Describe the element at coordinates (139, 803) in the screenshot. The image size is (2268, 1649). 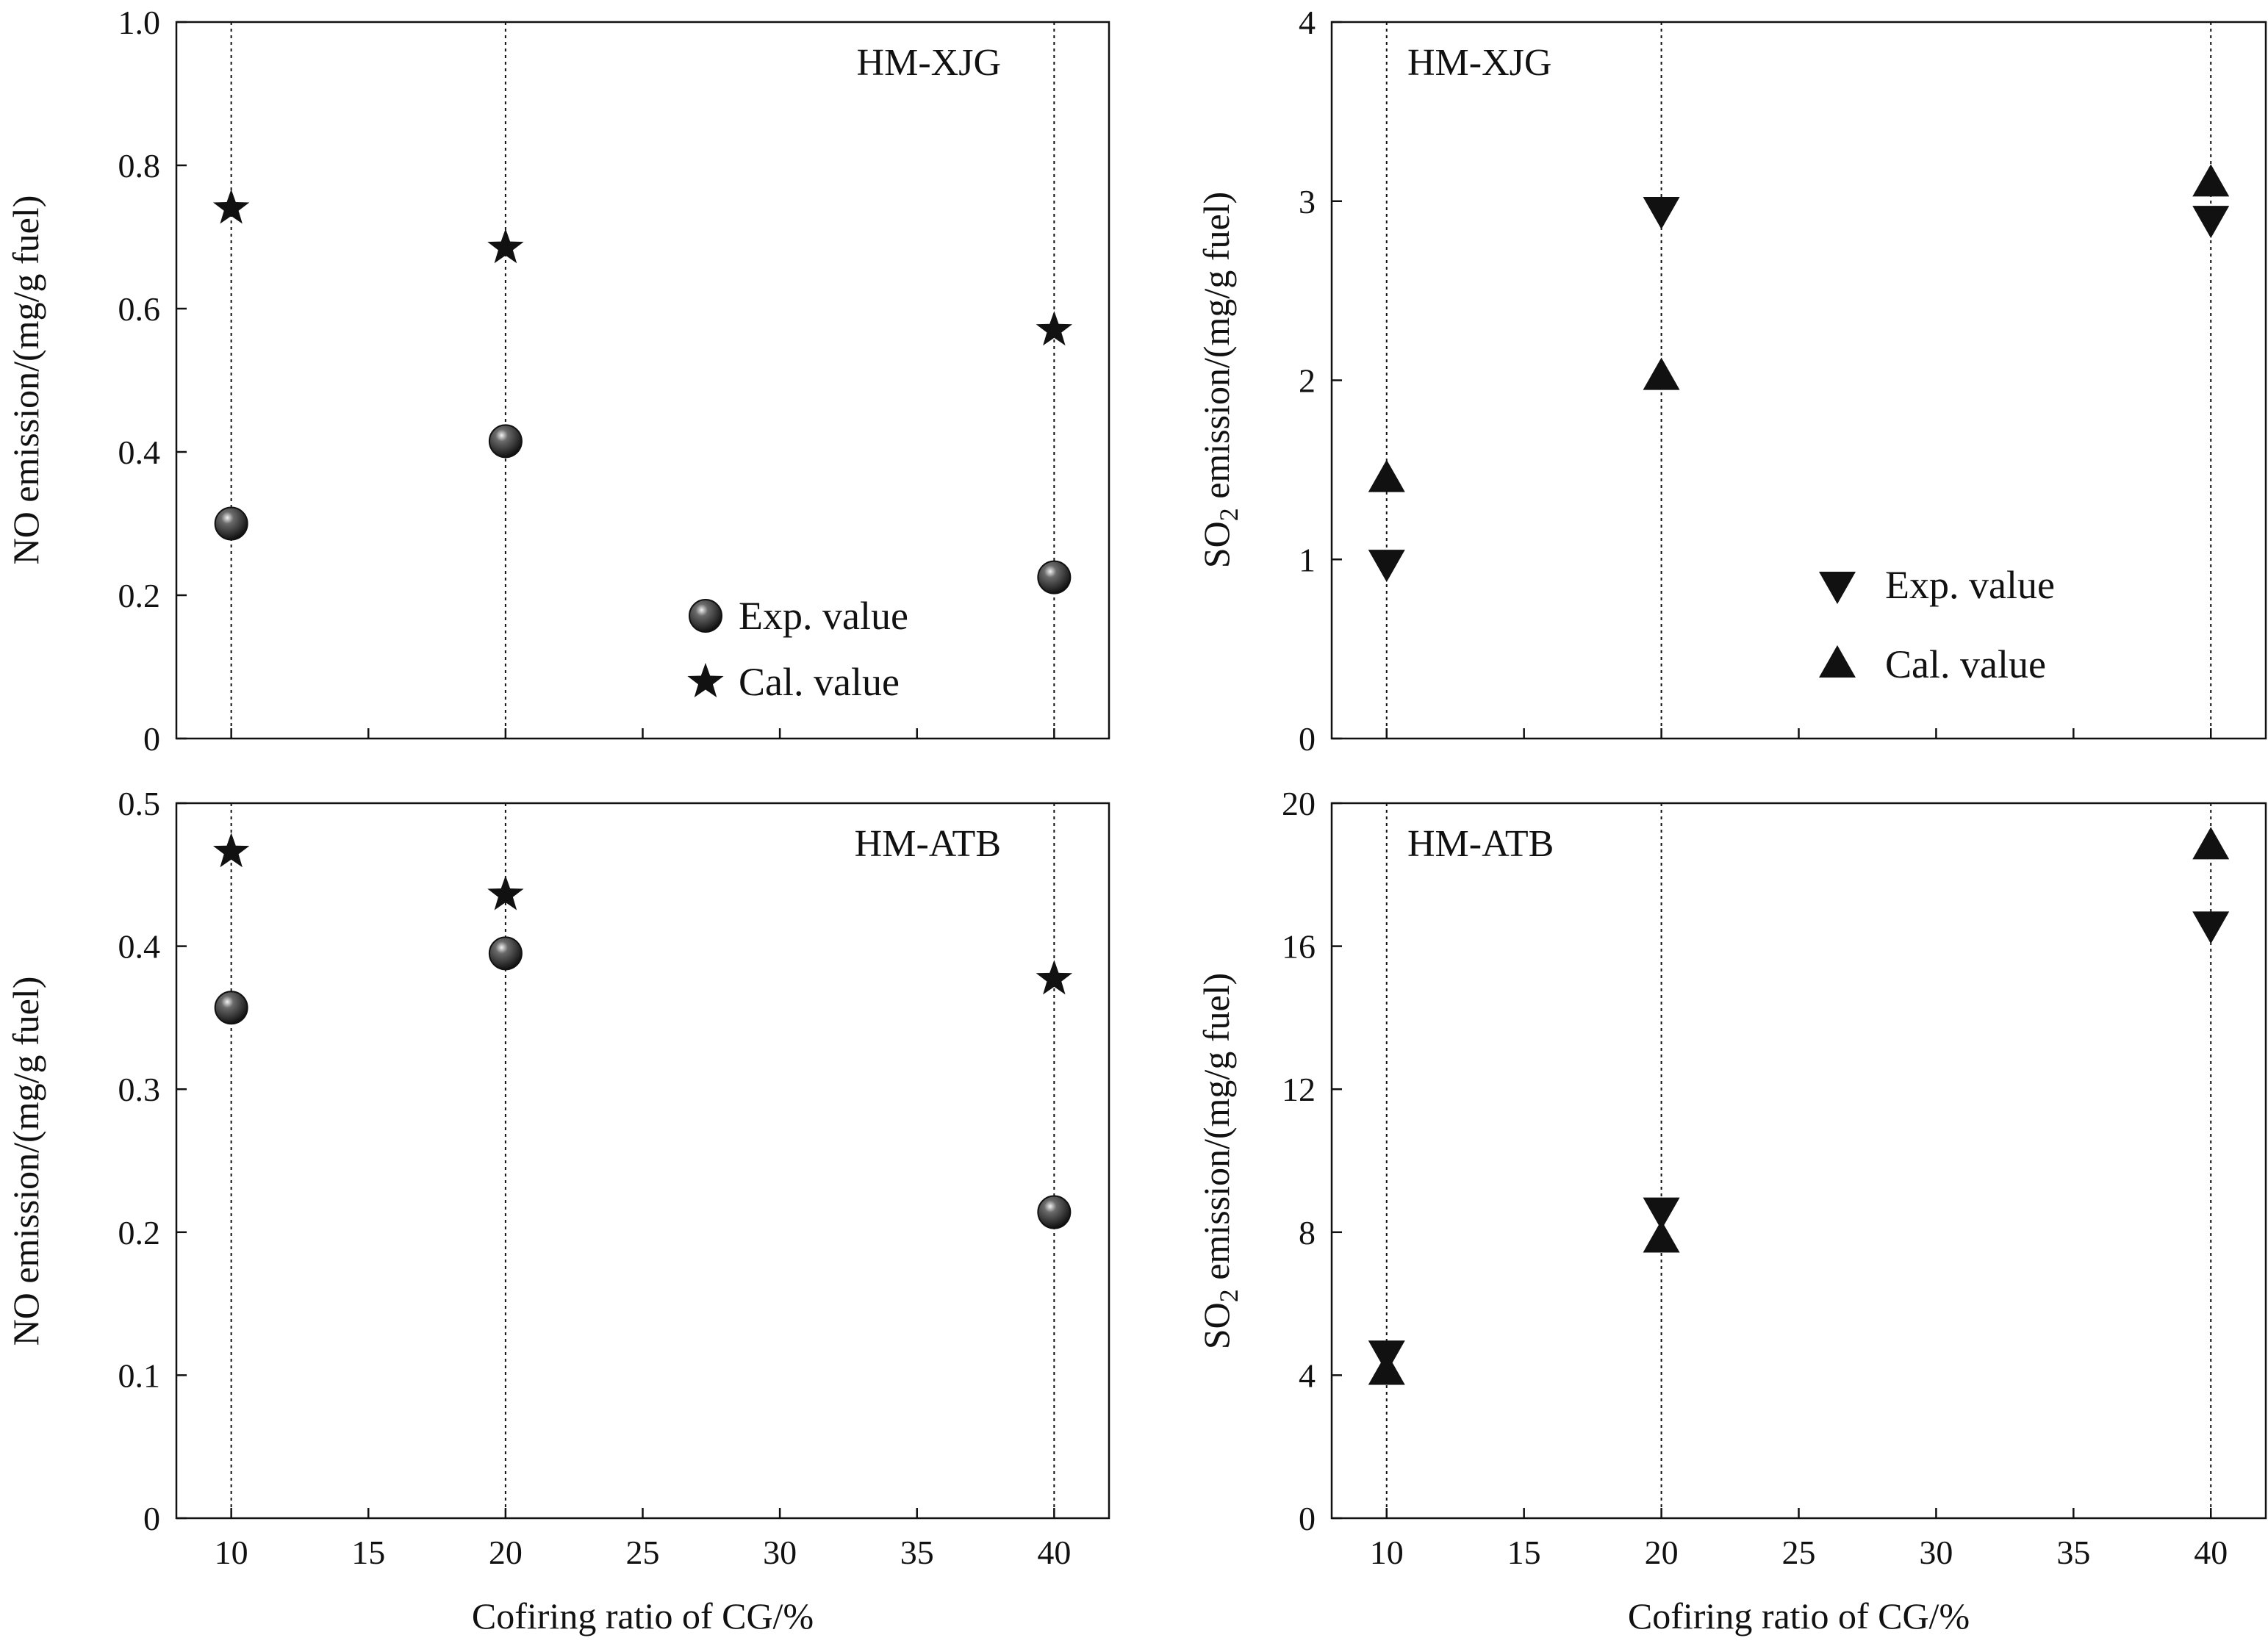
I see `y-tick-label: 0.5` at that location.